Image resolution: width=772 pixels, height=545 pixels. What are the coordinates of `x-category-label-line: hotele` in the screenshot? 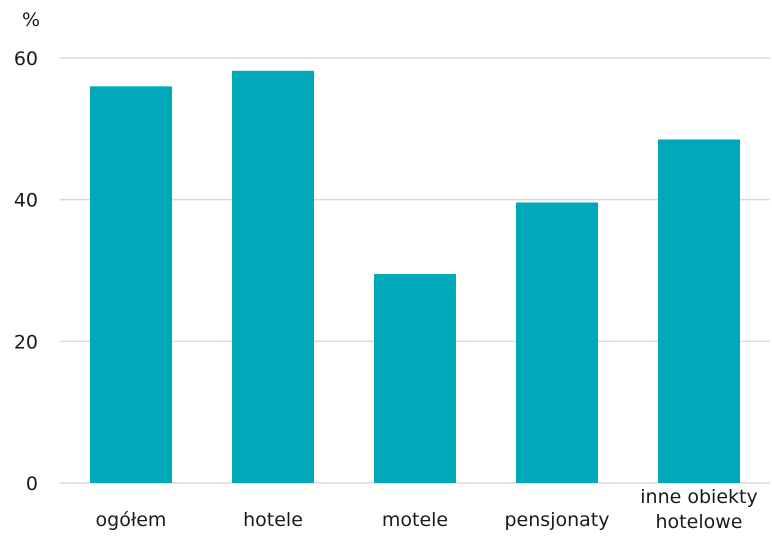 It's located at (273, 520).